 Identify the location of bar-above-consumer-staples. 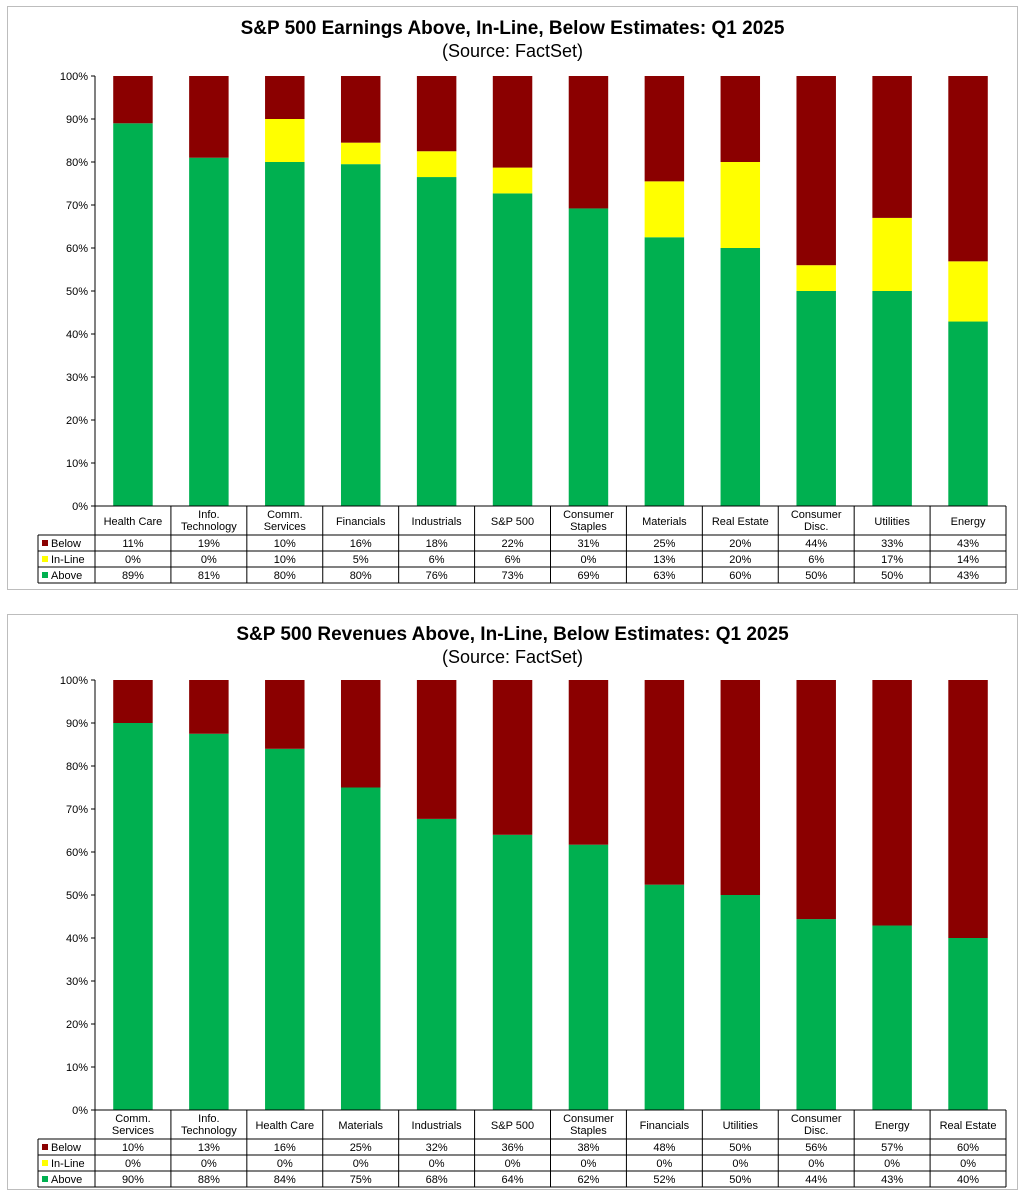
(588, 977).